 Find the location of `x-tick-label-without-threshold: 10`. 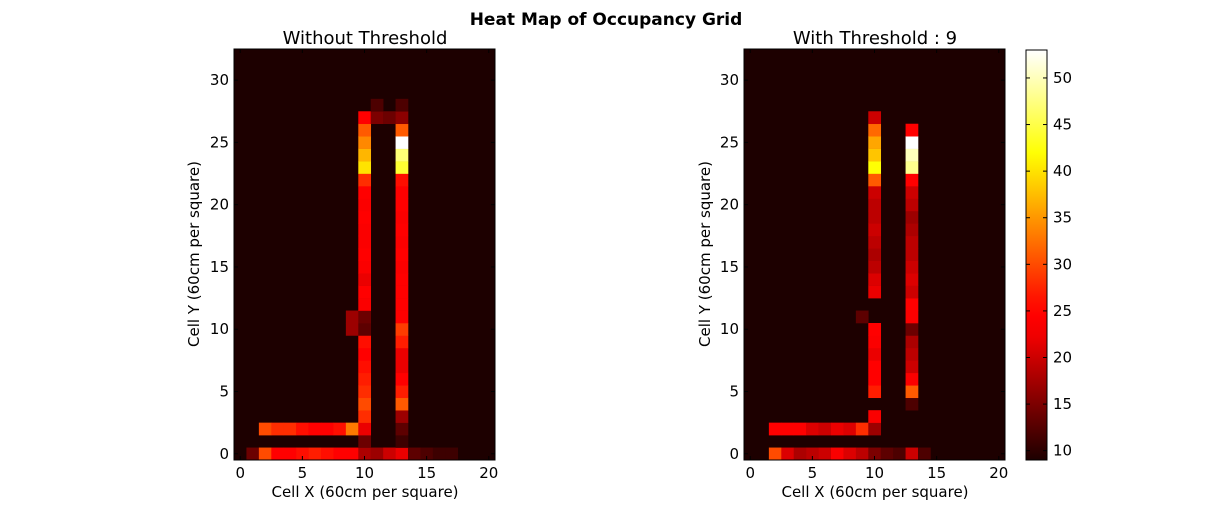

x-tick-label-without-threshold: 10 is located at coordinates (364, 473).